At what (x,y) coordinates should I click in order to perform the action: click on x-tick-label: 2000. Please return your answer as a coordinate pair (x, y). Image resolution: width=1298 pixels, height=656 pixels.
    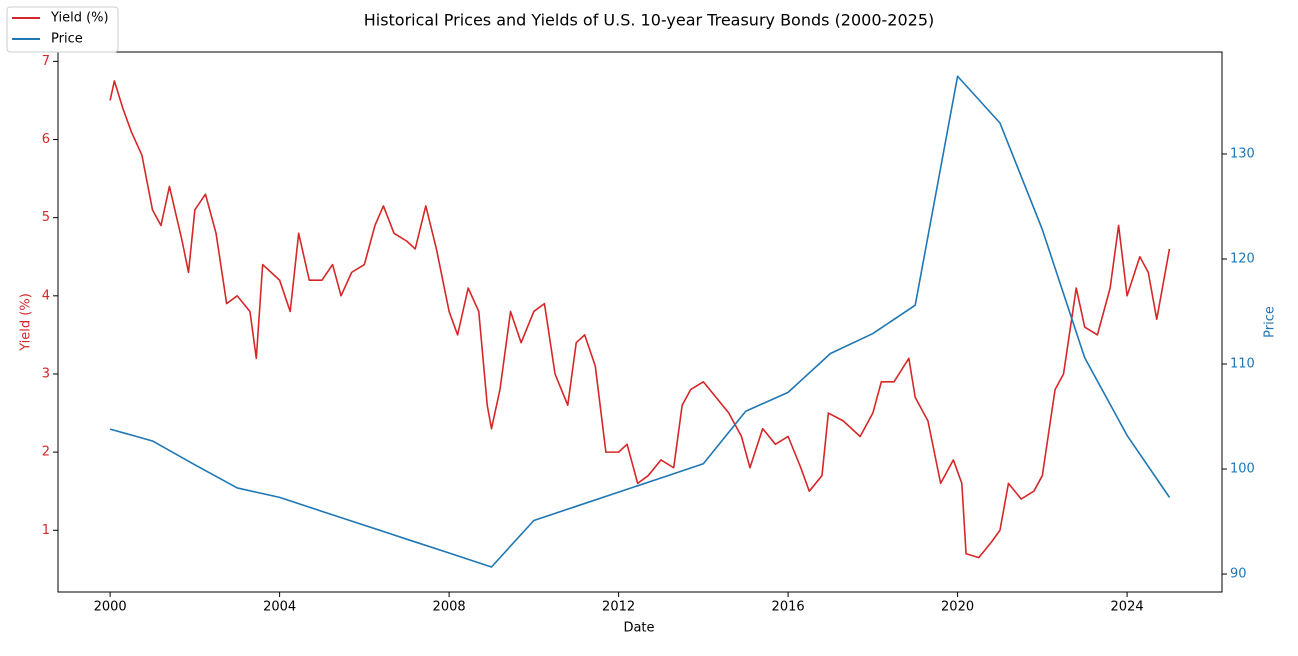
    Looking at the image, I should click on (110, 607).